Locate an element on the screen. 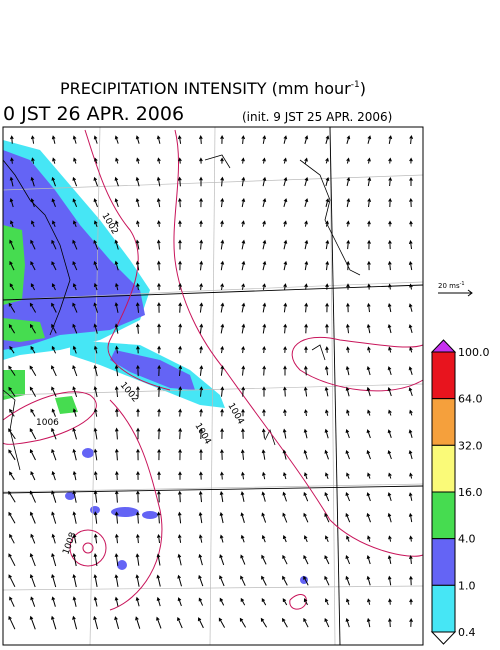 This screenshot has width=500, height=650. colorbar: 100.0 64.0 32.0 16.0 4.0 1.0 0.4 is located at coordinates (460, 492).